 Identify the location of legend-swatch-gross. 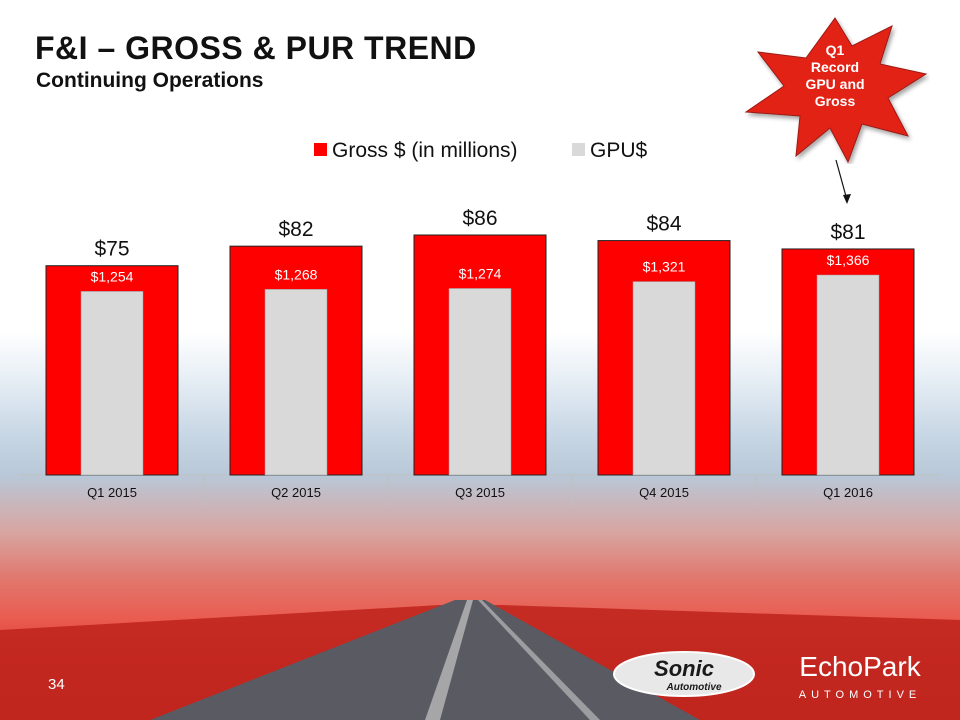
(320, 149).